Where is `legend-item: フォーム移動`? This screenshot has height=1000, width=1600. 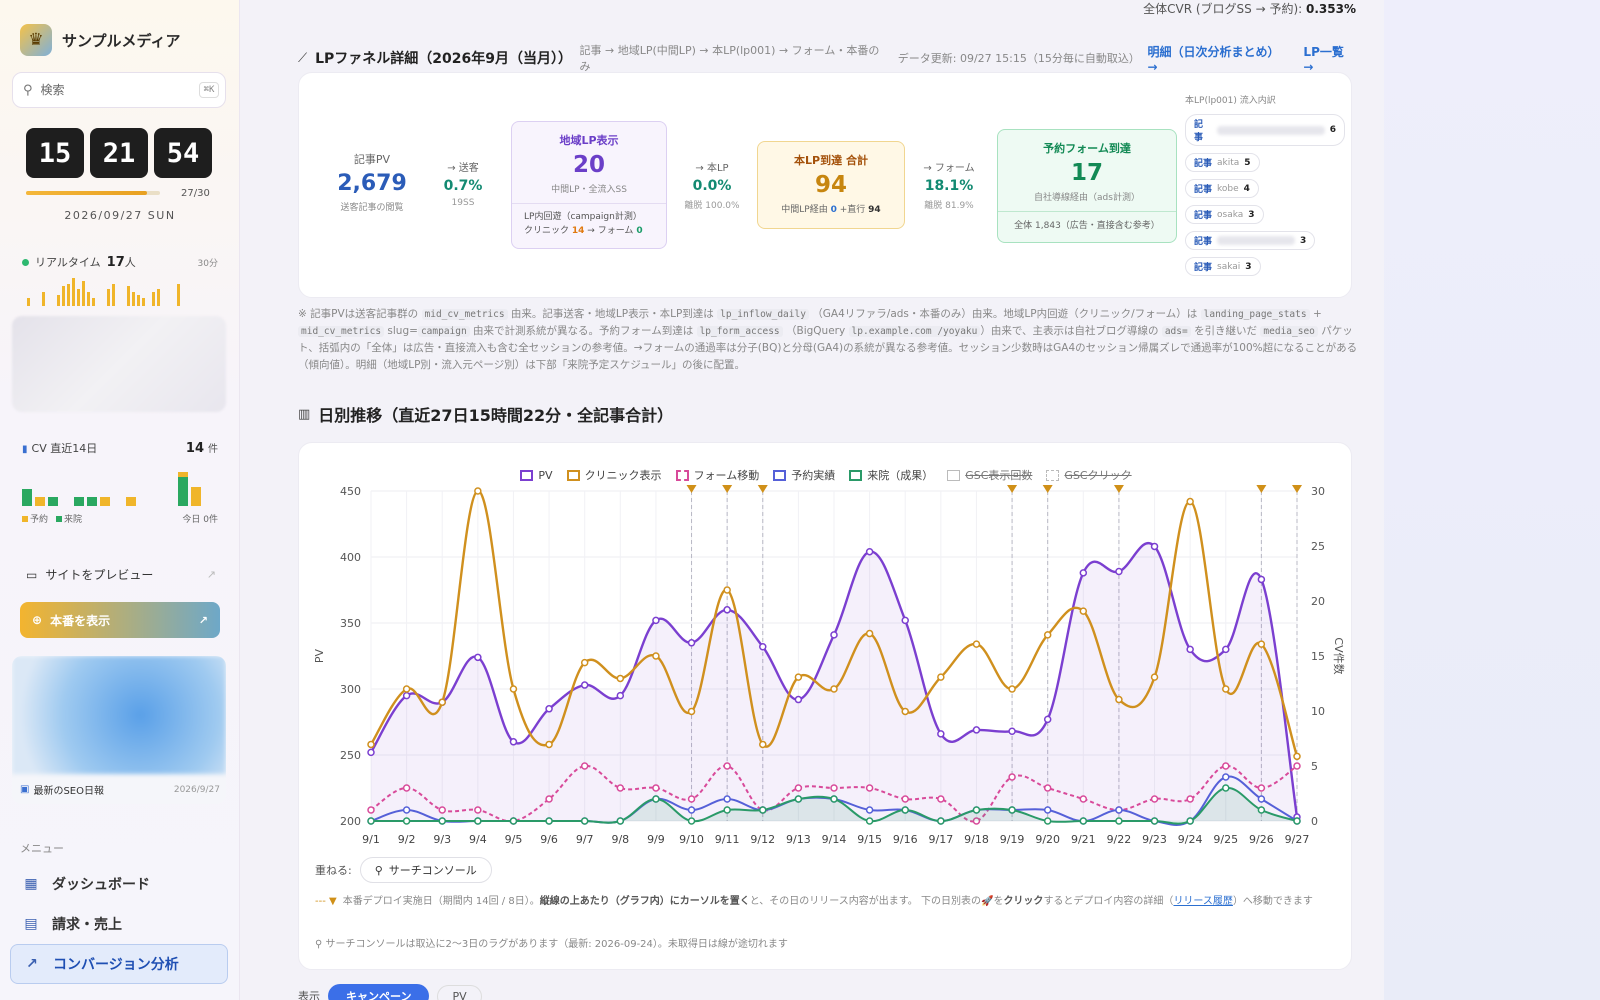
legend-item: フォーム移動 is located at coordinates (717, 475).